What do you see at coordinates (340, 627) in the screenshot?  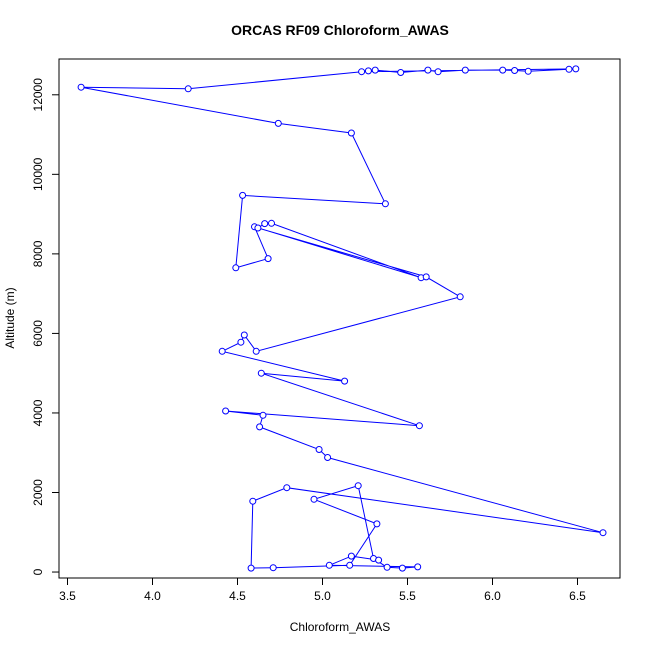 I see `x-axis-label: Chloroform_AWAS` at bounding box center [340, 627].